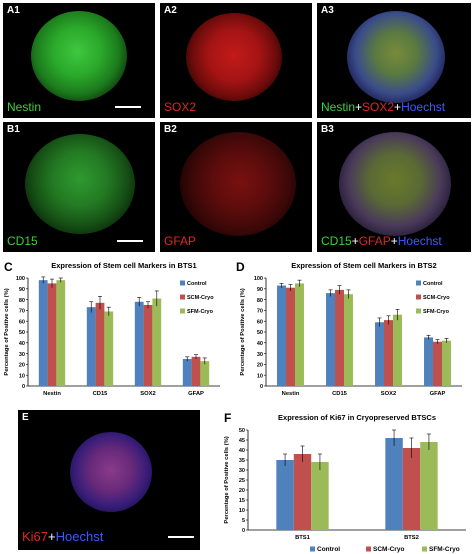  I want to click on x-tick-label: BTS1, so click(303, 538).